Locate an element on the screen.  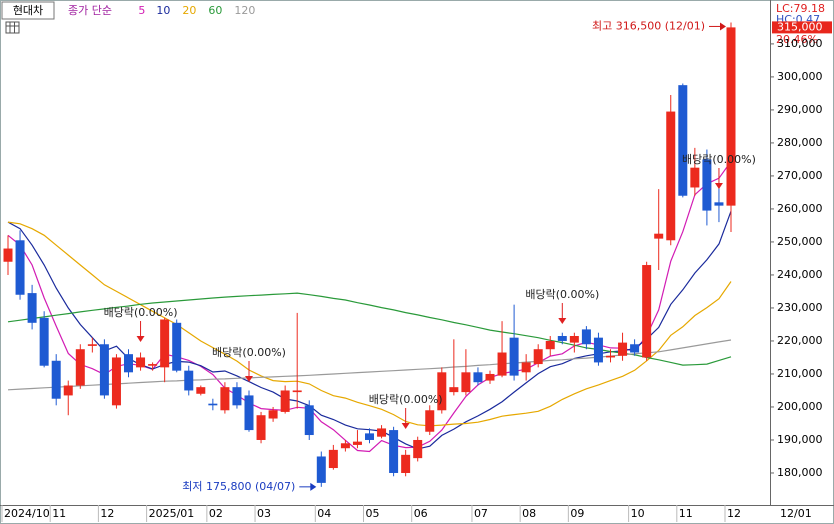
y-tick-label: 290,000 is located at coordinates (800, 109).